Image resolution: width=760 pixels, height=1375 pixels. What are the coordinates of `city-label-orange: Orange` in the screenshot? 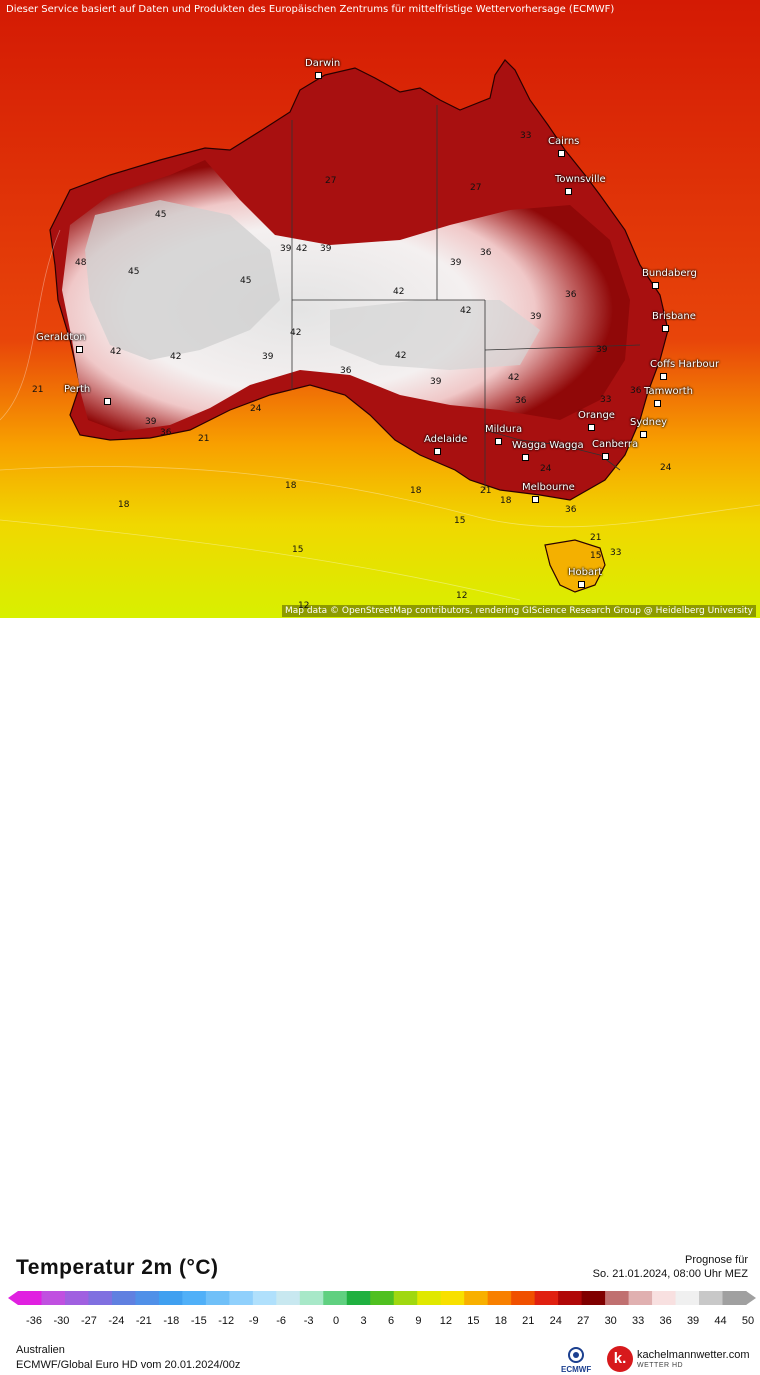 It's located at (596, 415).